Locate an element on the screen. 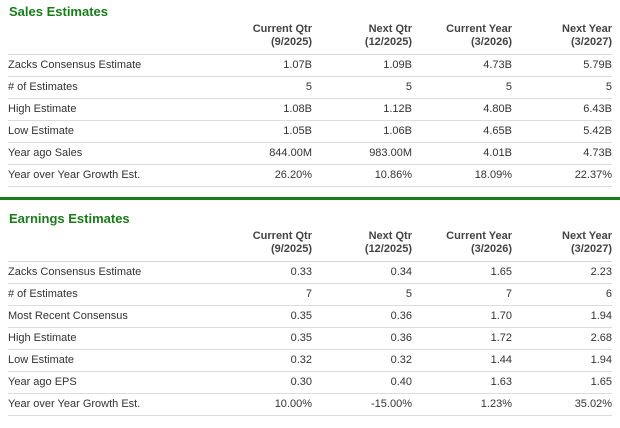 The height and width of the screenshot is (428, 620). cell-value: 26.20% is located at coordinates (262, 175).